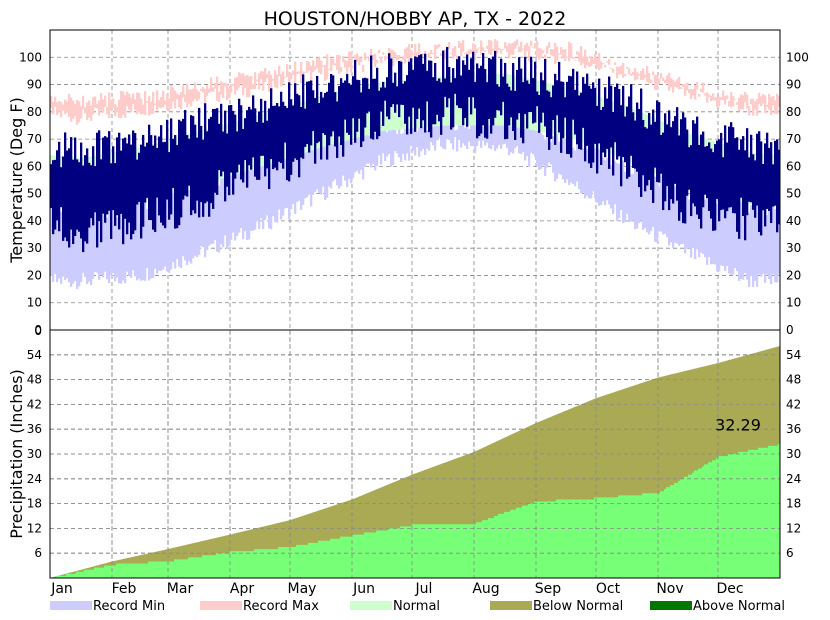 The width and height of the screenshot is (830, 620). I want to click on temp-axis-label: Temperature (Deg F), so click(16, 180).